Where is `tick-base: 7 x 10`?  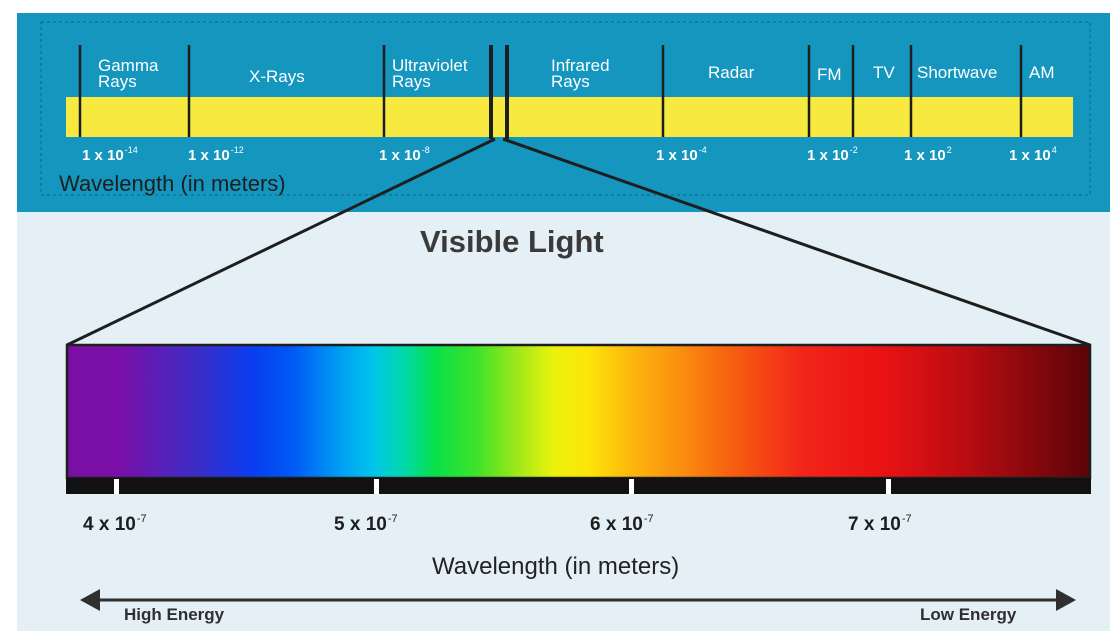 tick-base: 7 x 10 is located at coordinates (874, 524).